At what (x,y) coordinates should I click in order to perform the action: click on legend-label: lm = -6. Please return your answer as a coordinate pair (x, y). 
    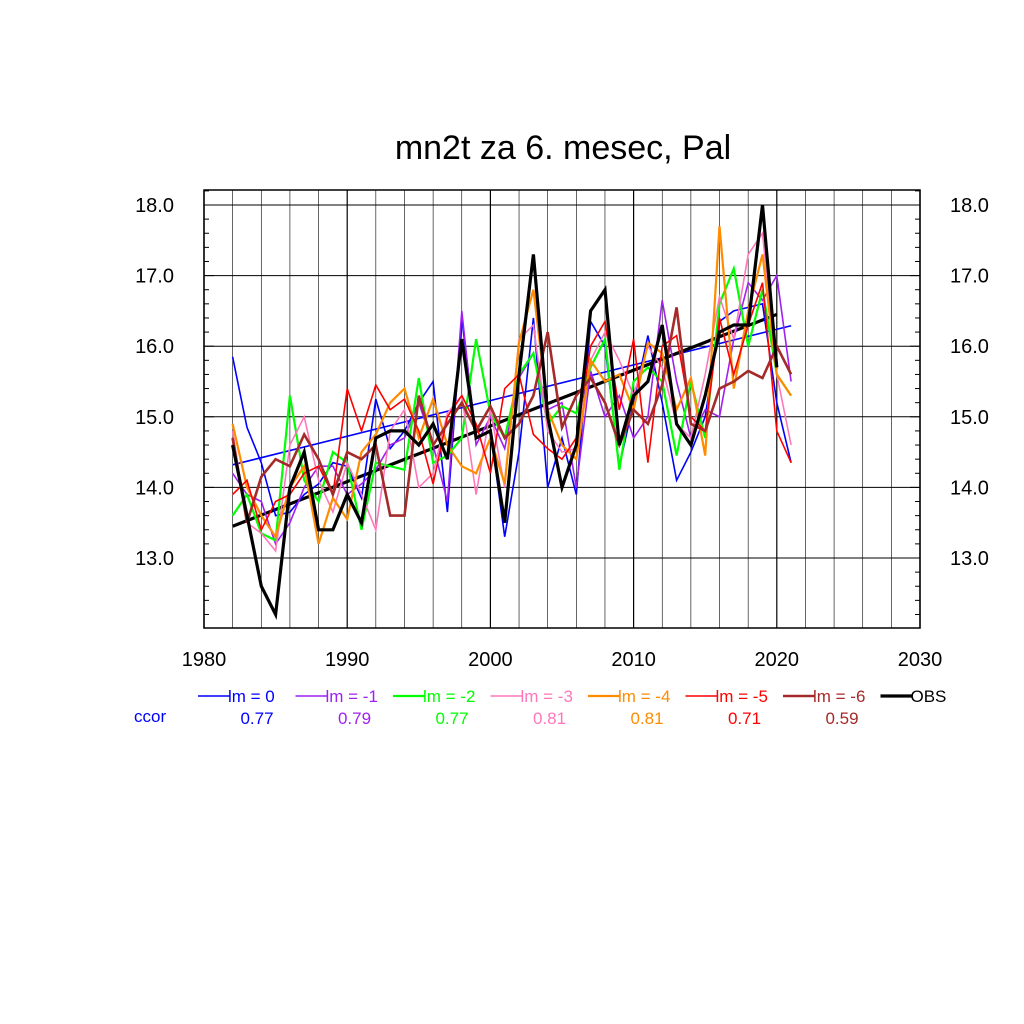
    Looking at the image, I should click on (839, 696).